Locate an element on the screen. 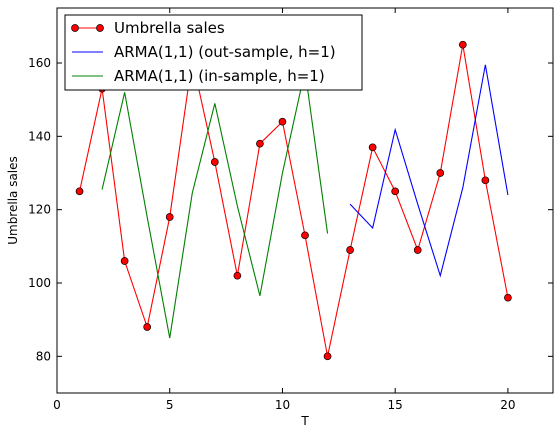  y-tick-label: 80 is located at coordinates (43, 356).